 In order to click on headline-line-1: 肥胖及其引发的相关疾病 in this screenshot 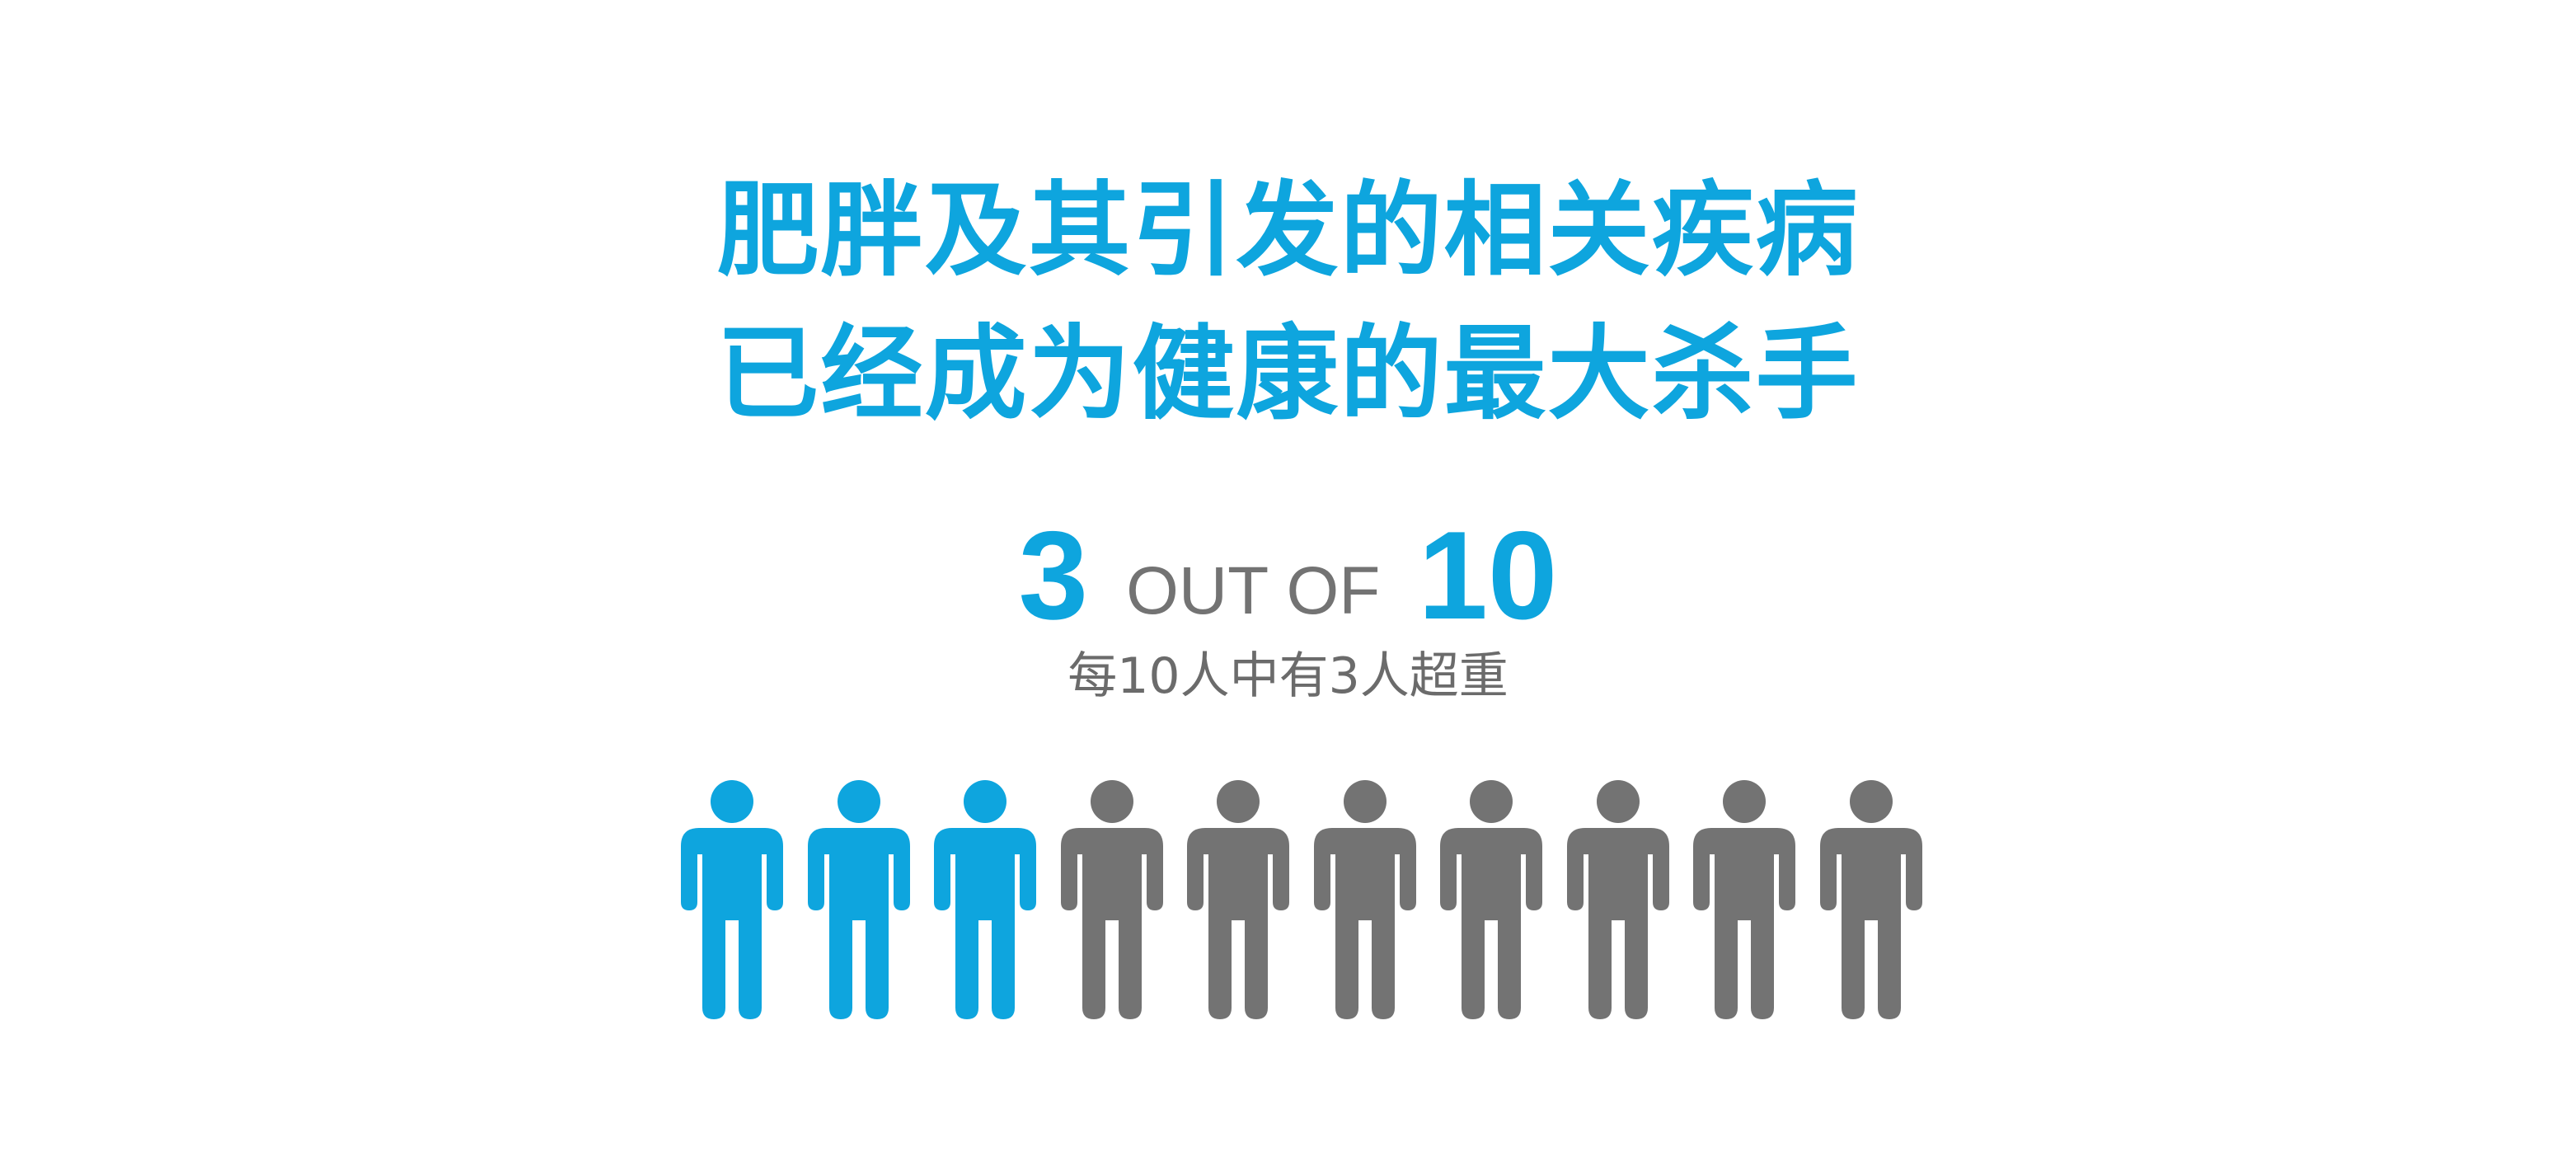, I will do `click(1288, 231)`.